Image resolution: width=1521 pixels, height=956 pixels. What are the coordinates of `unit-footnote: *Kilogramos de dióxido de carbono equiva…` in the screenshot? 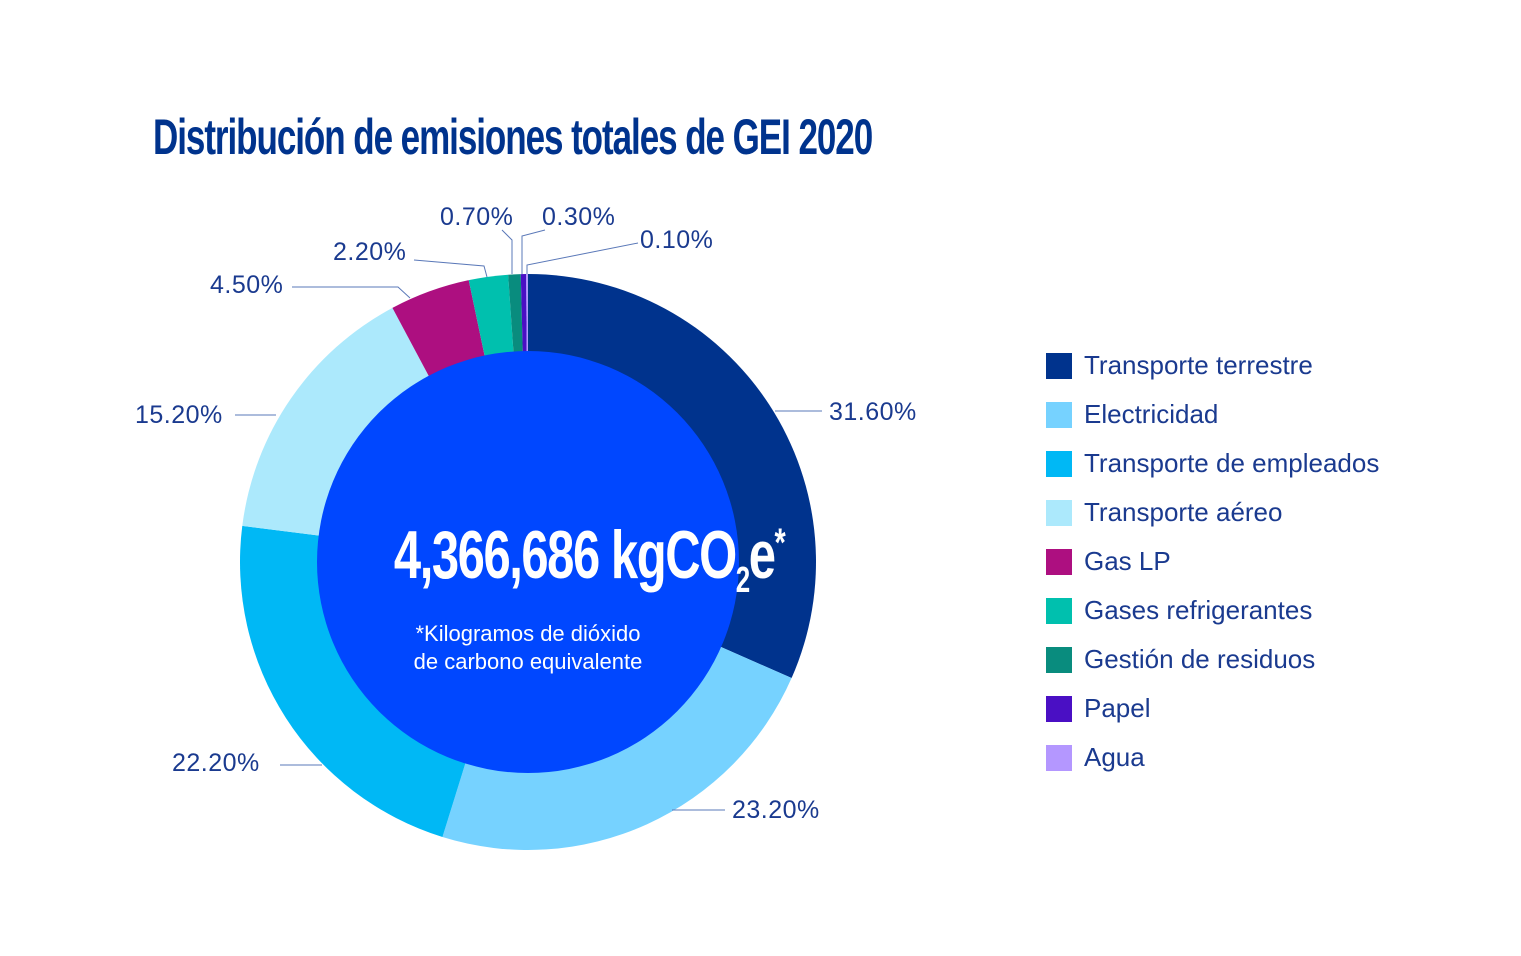 It's located at (528, 648).